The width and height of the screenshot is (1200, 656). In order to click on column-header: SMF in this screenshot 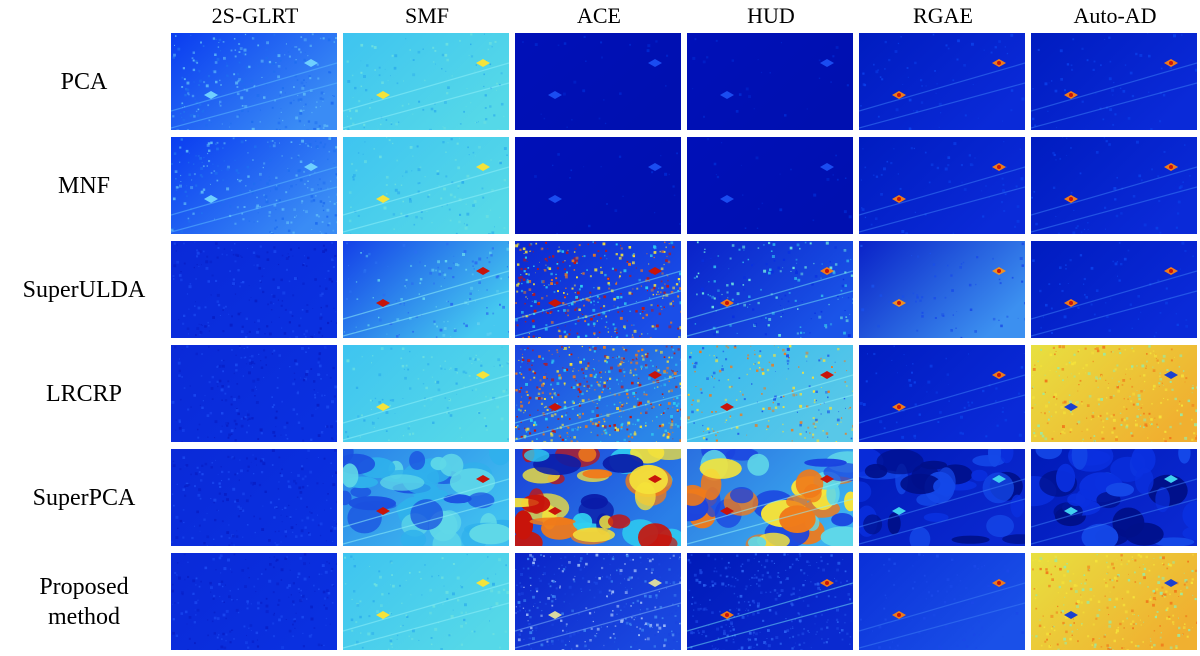, I will do `click(427, 15)`.